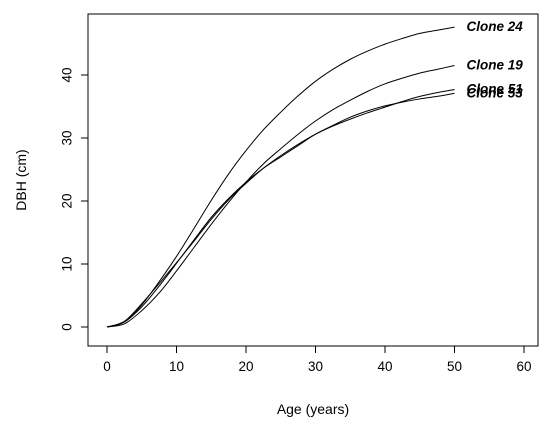  What do you see at coordinates (21, 179) in the screenshot?
I see `y-axis-title: DBH (cm)` at bounding box center [21, 179].